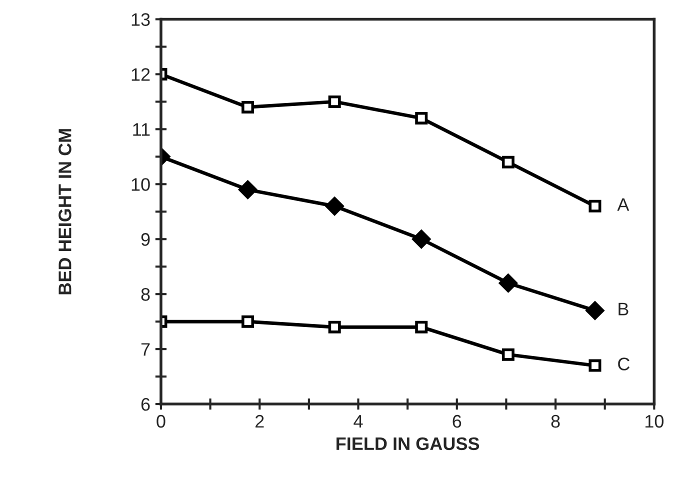 The image size is (685, 481). I want to click on y-tick-label: 12, so click(141, 74).